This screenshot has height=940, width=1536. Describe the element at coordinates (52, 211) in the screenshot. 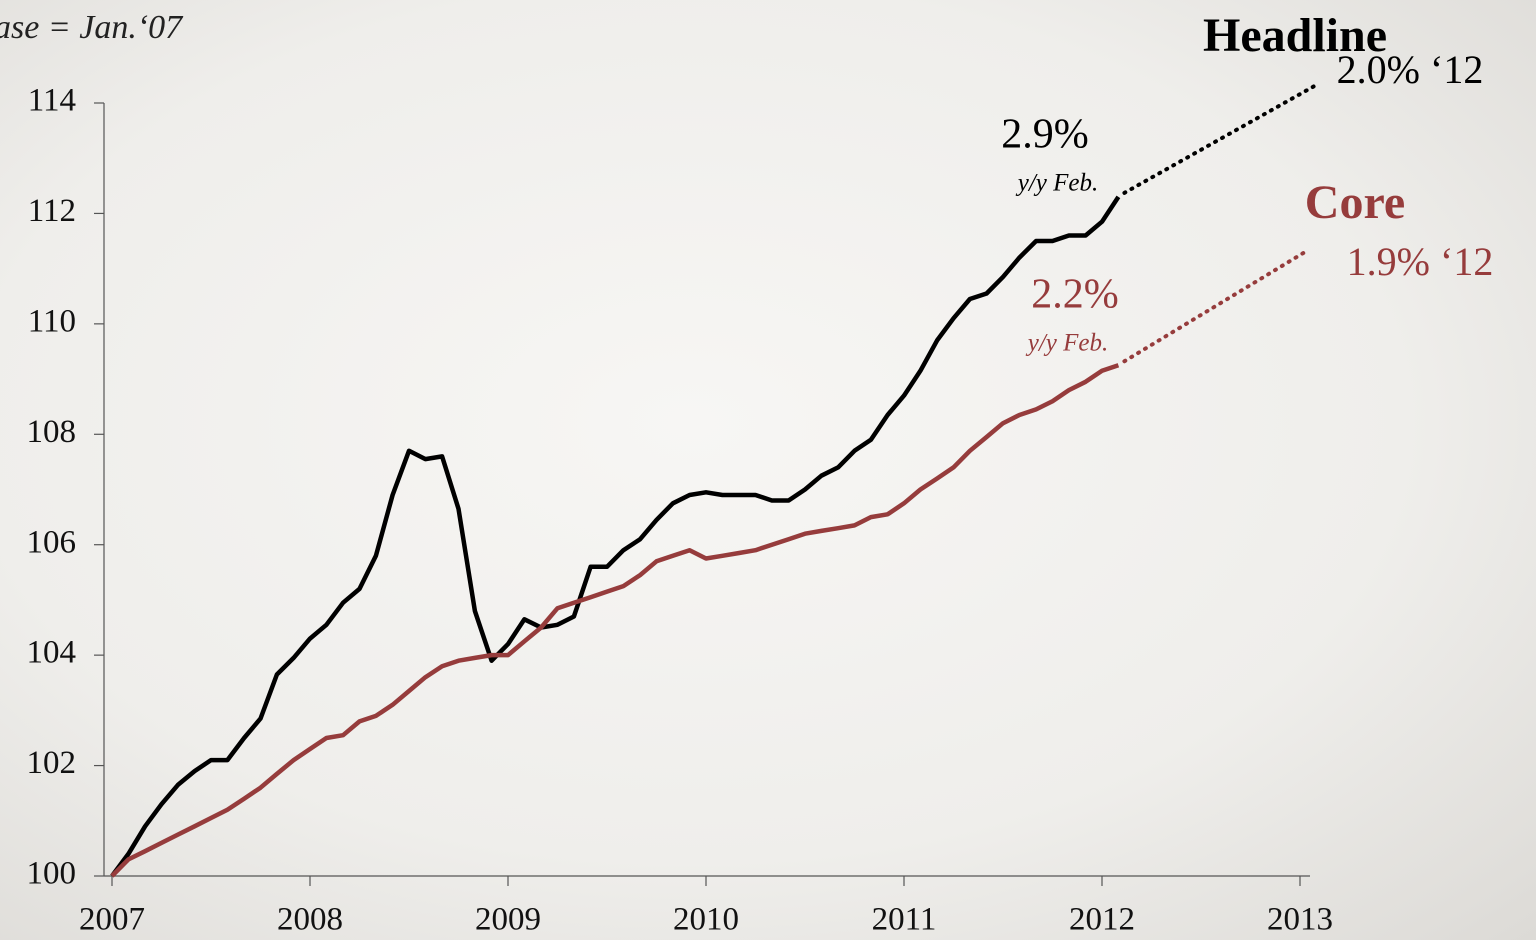

I see `y-tick-label: 112` at that location.